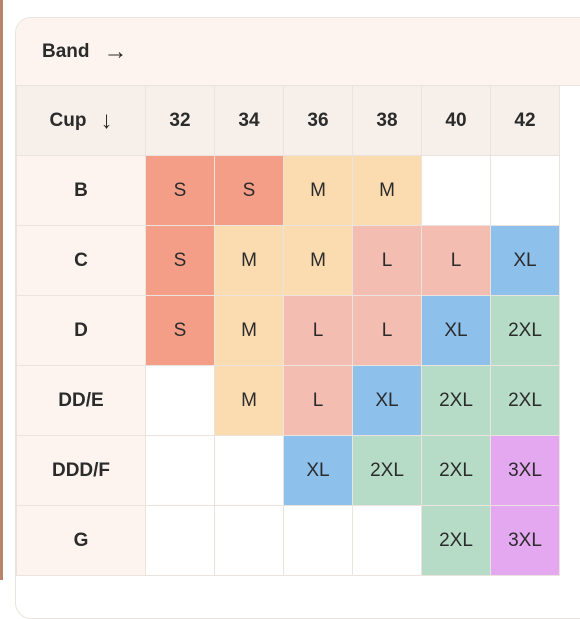  Describe the element at coordinates (249, 120) in the screenshot. I see `band-size-34: 34` at that location.